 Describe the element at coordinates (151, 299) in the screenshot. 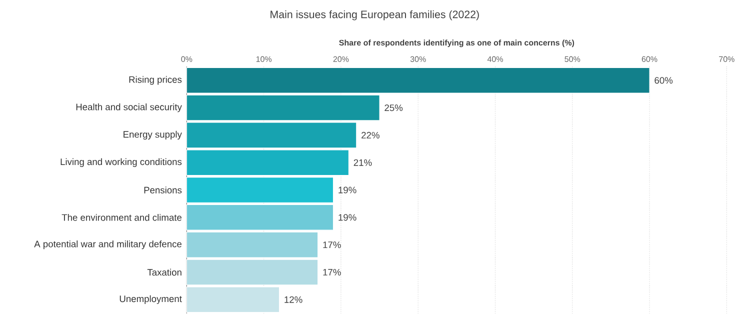

I see `y-tick-label: Unemployment` at that location.